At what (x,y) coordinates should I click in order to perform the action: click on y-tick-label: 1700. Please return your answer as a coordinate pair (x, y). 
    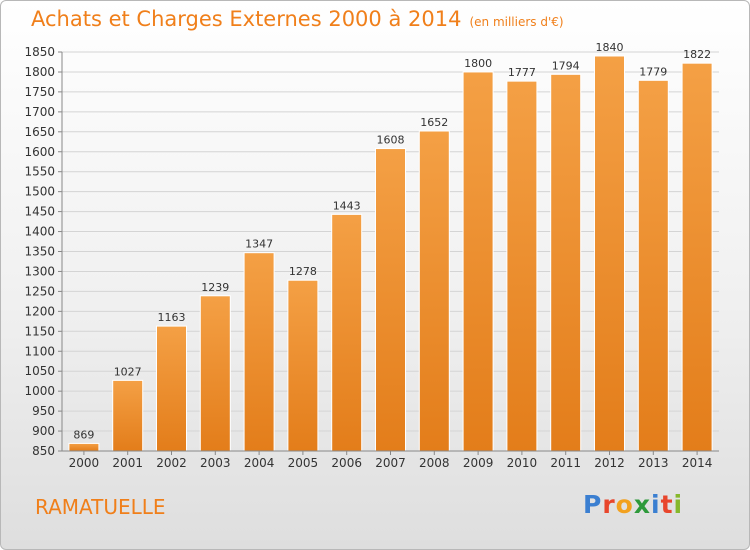
    Looking at the image, I should click on (39, 112).